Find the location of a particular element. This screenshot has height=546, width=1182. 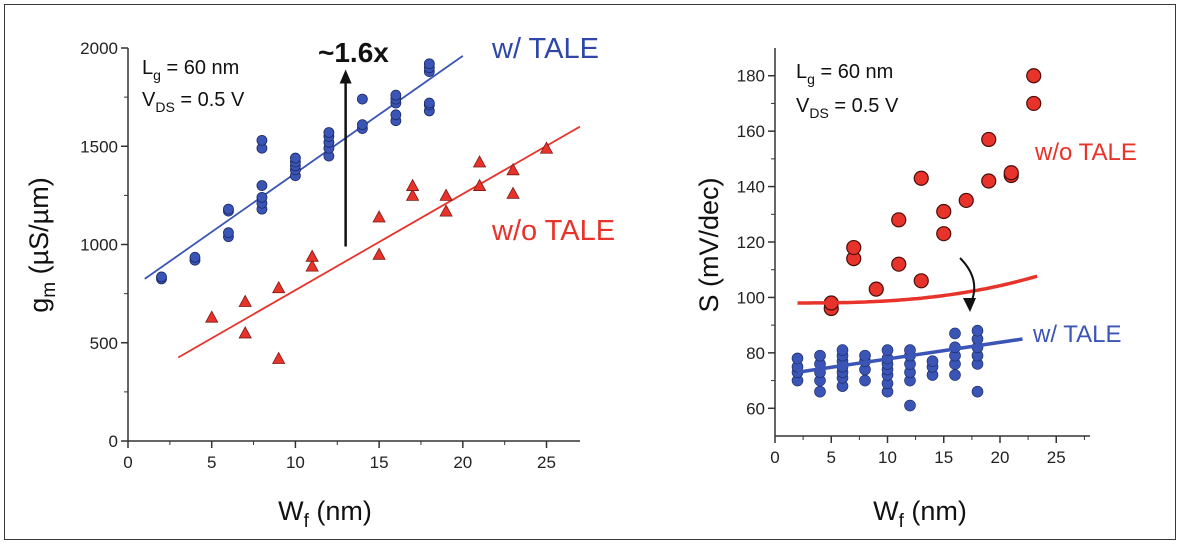

left-vds-annotation: VDS = 0.5 V is located at coordinates (193, 102).